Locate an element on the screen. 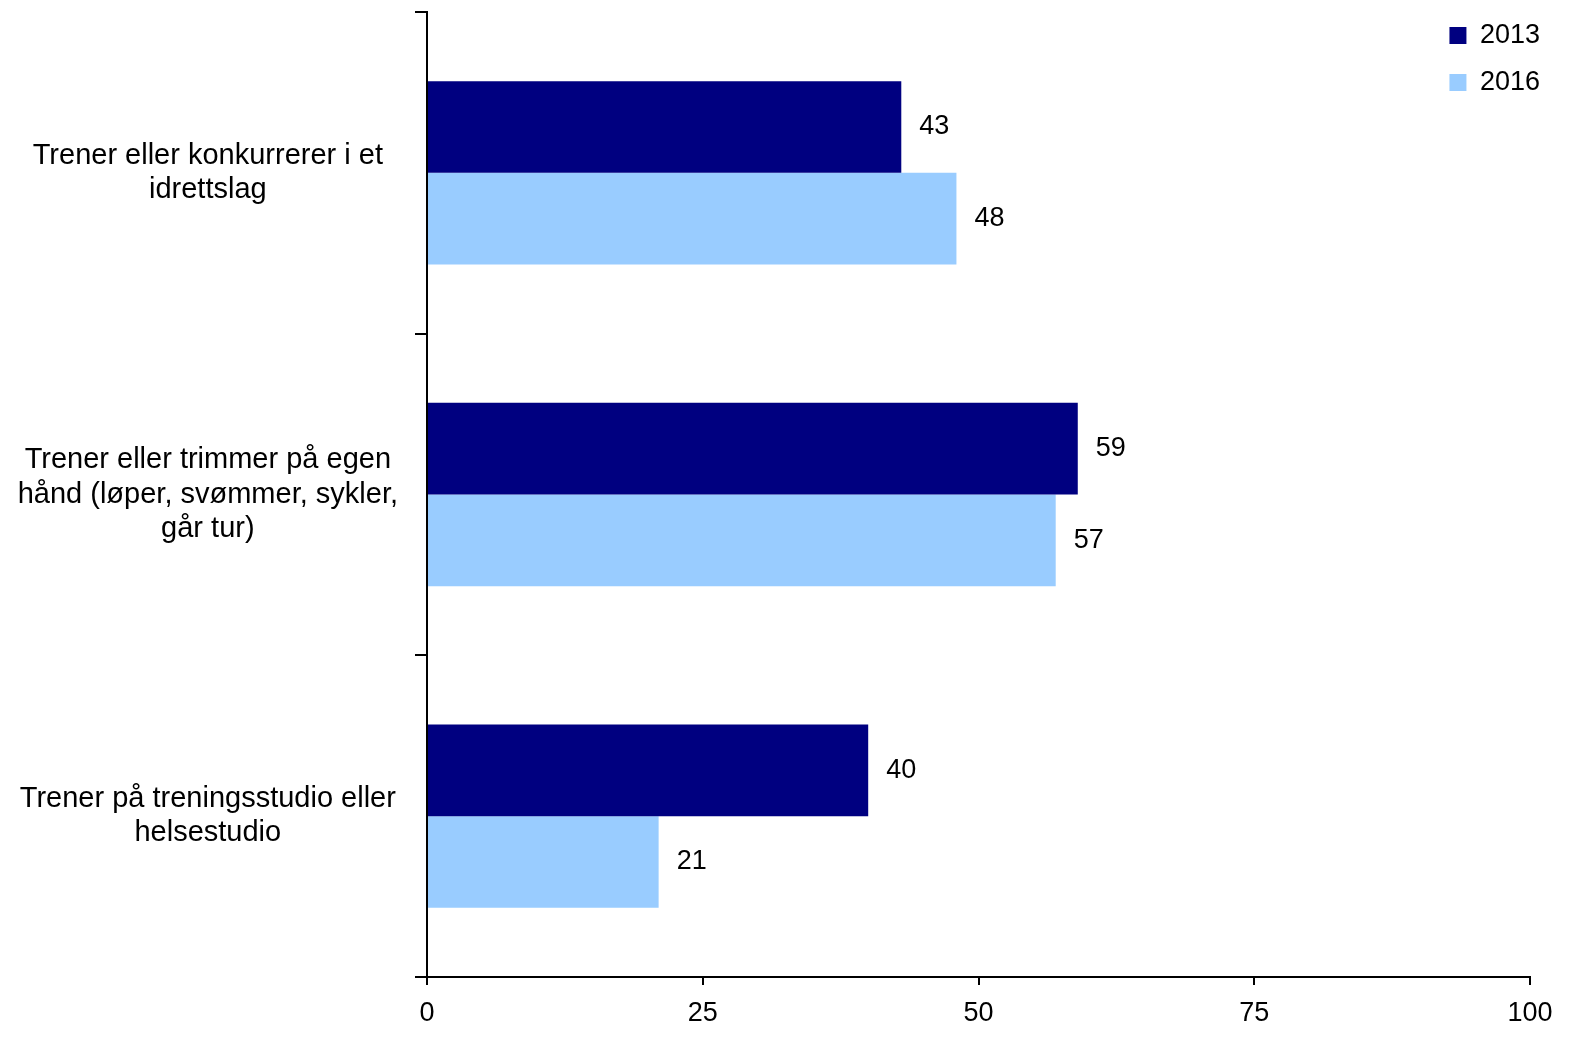 This screenshot has height=1039, width=1577. data-label: 59 is located at coordinates (1110, 447).